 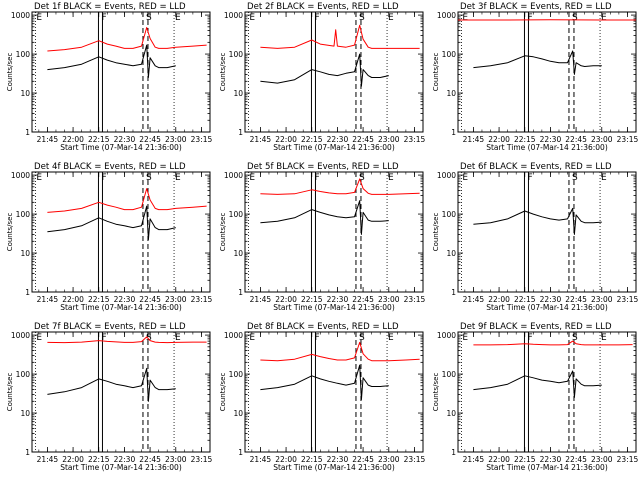 I want to click on chart-title: Det 1f BLACK = Events, RED = LLD, so click(x=110, y=7).